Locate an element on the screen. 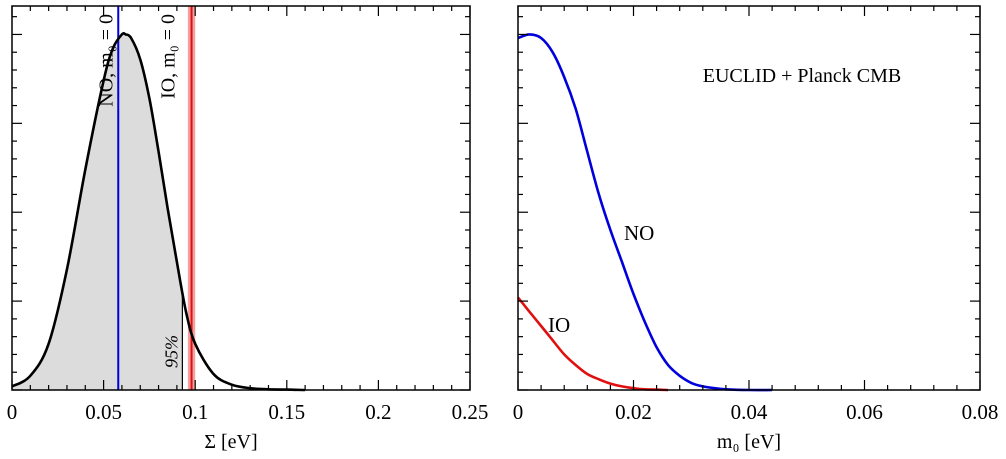 This screenshot has height=459, width=1006. series-line-io is located at coordinates (592, 344).